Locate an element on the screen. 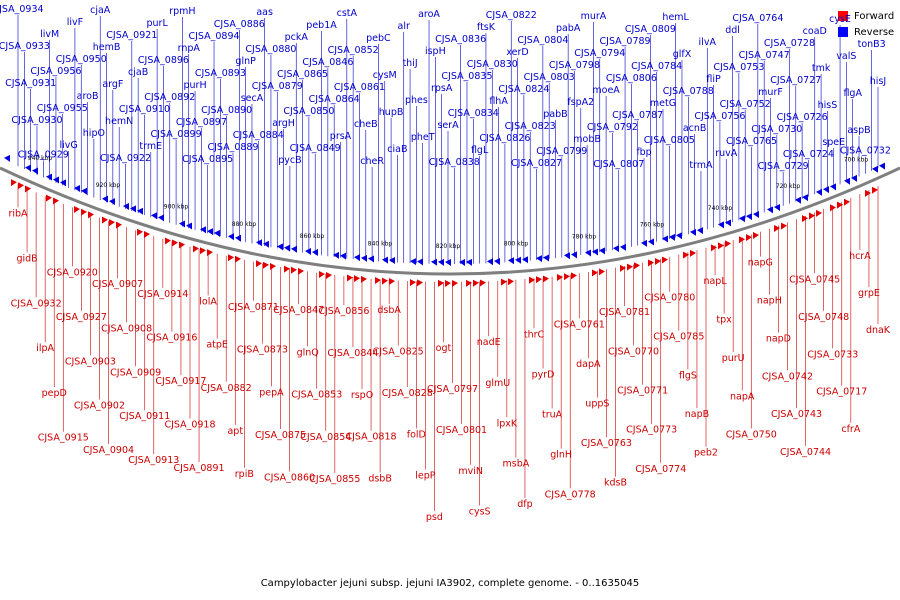  reverse-gene-label: hisS is located at coordinates (828, 105).